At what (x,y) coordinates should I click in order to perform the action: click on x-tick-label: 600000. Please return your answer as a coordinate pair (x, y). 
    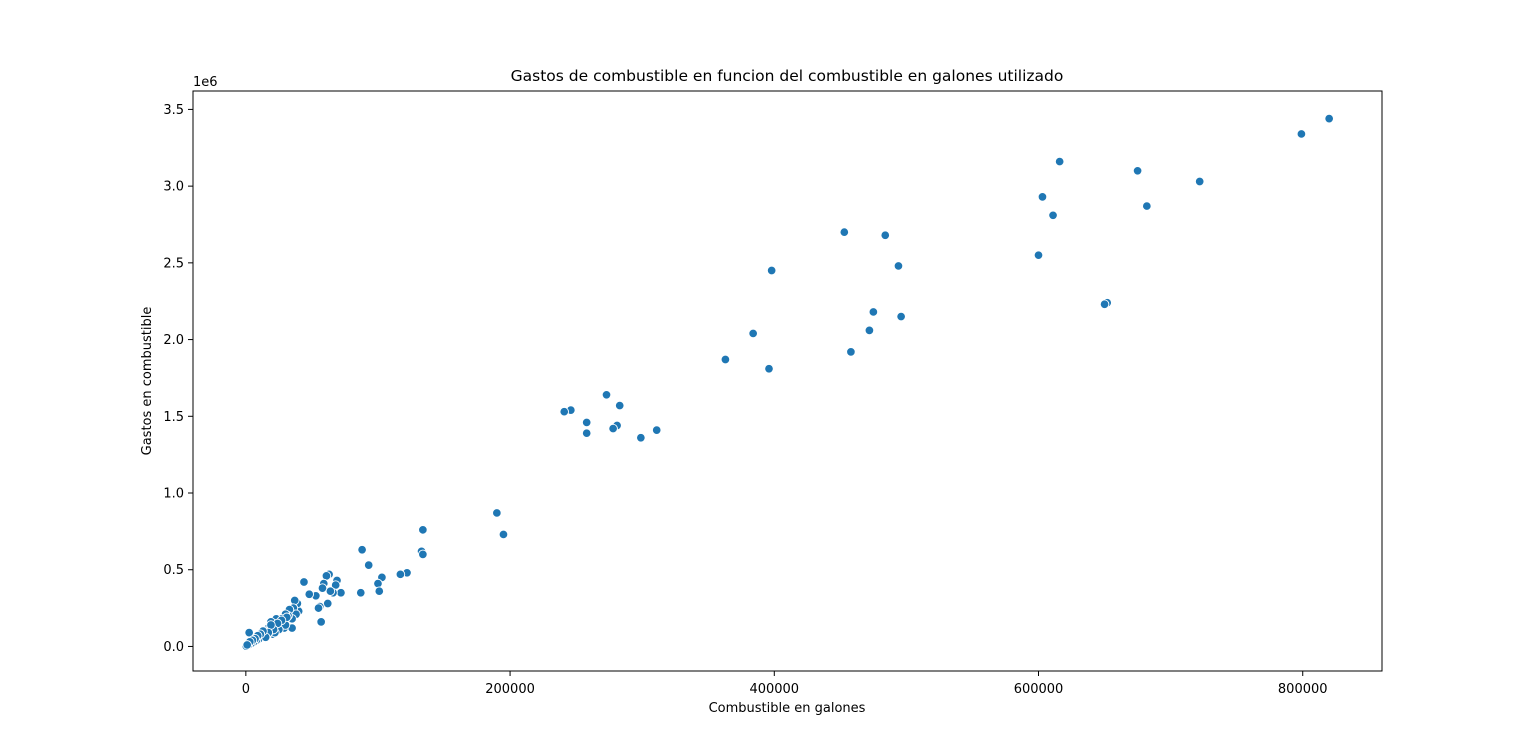
    Looking at the image, I should click on (1039, 689).